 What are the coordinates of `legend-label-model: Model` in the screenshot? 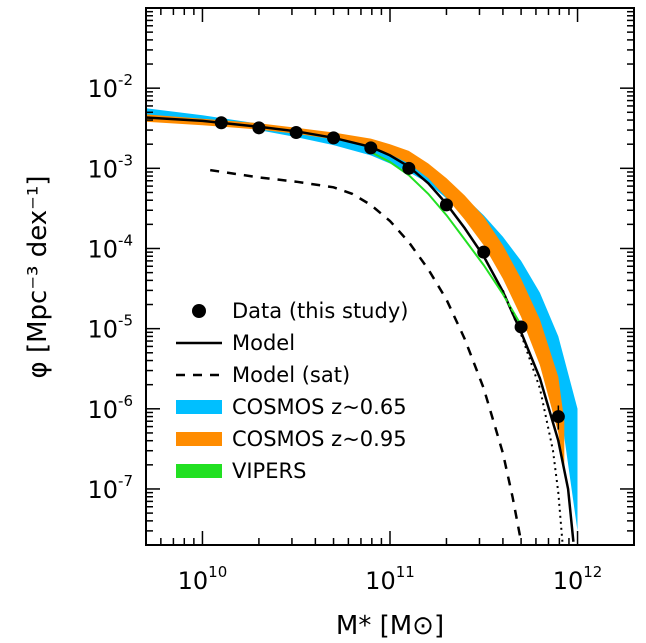 It's located at (263, 343).